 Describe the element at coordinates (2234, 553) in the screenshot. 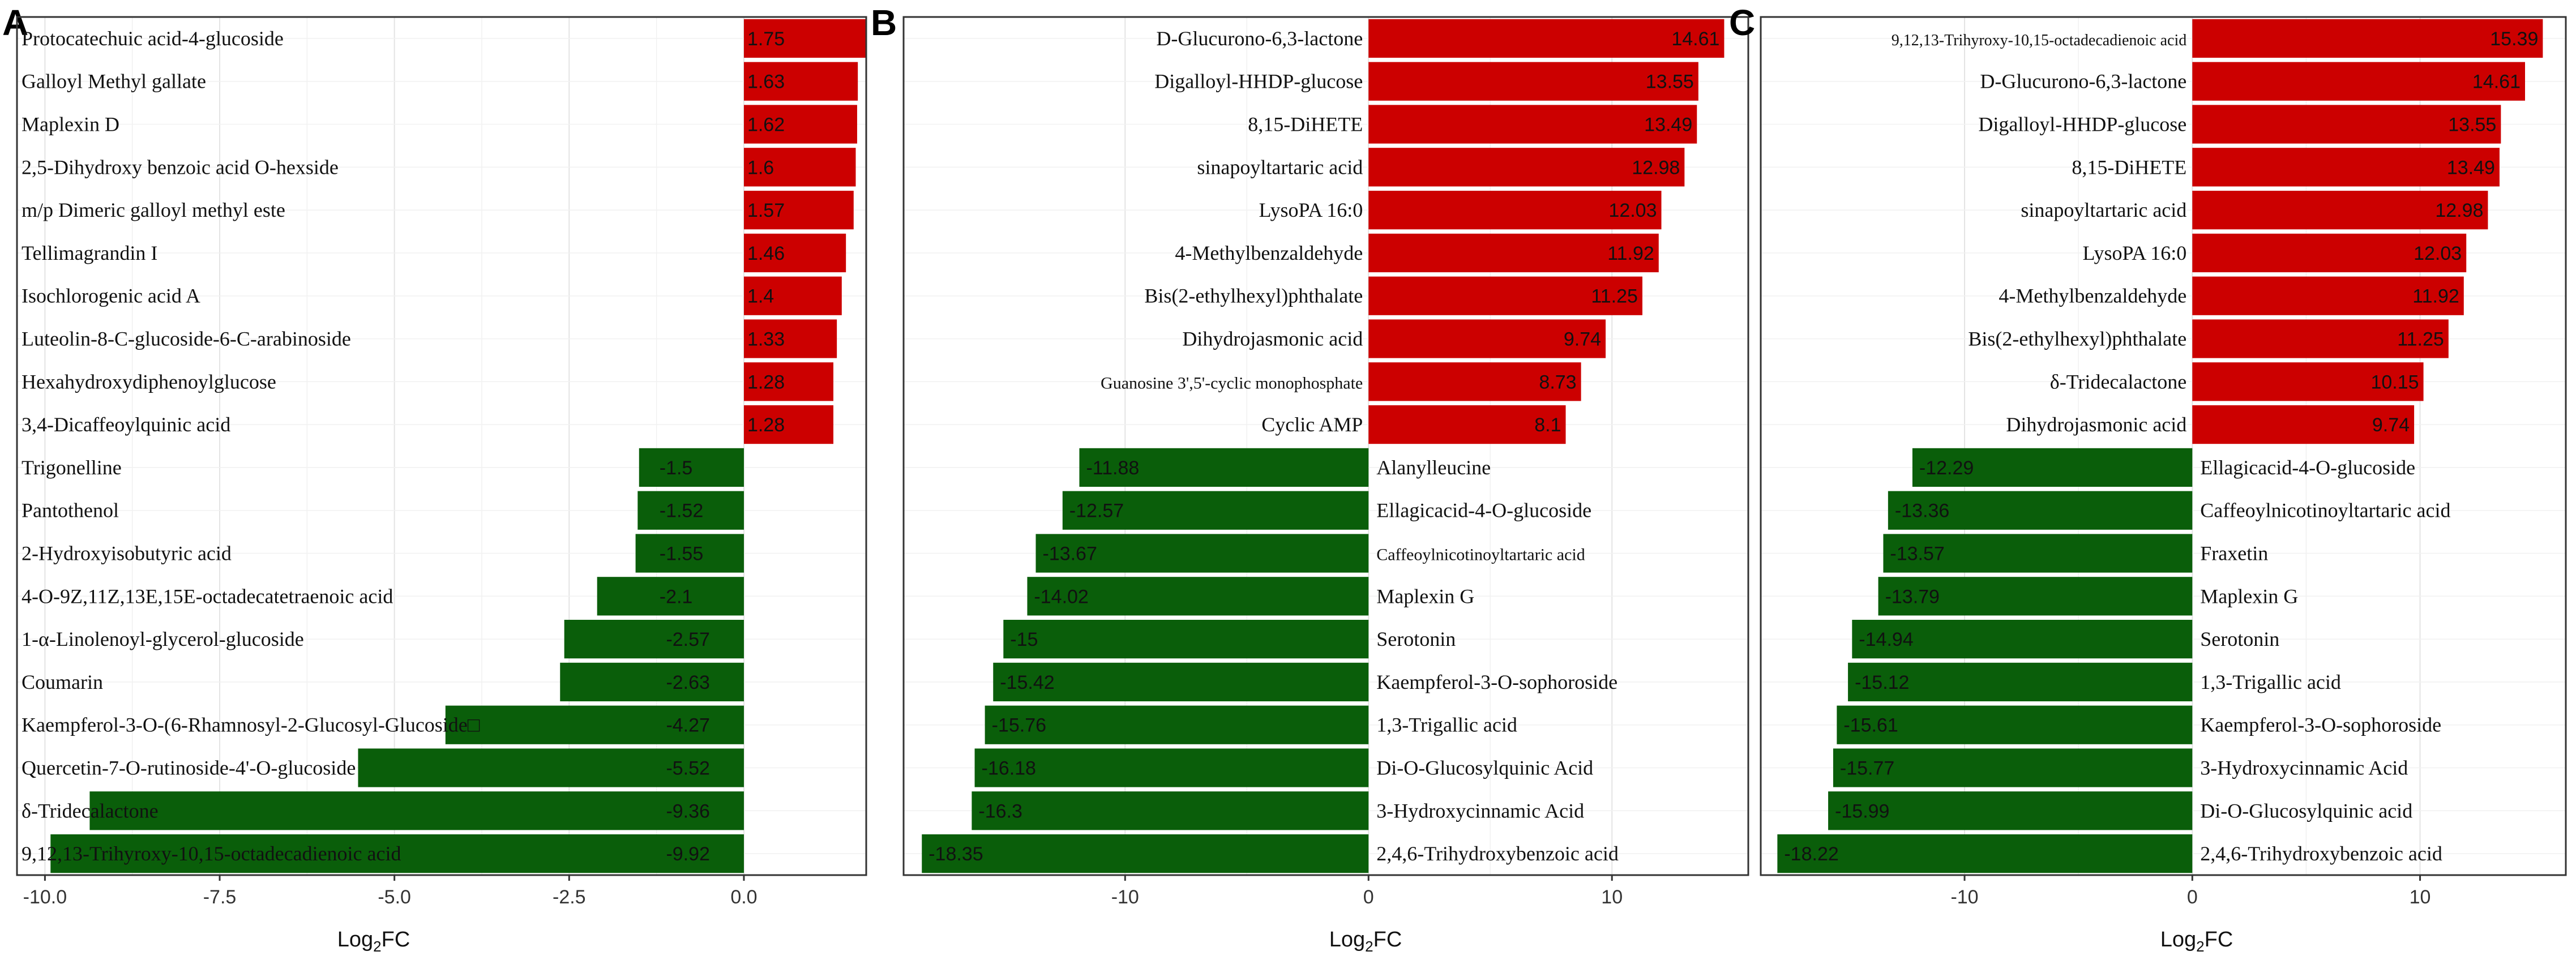

I see `category-label: Fraxetin` at that location.